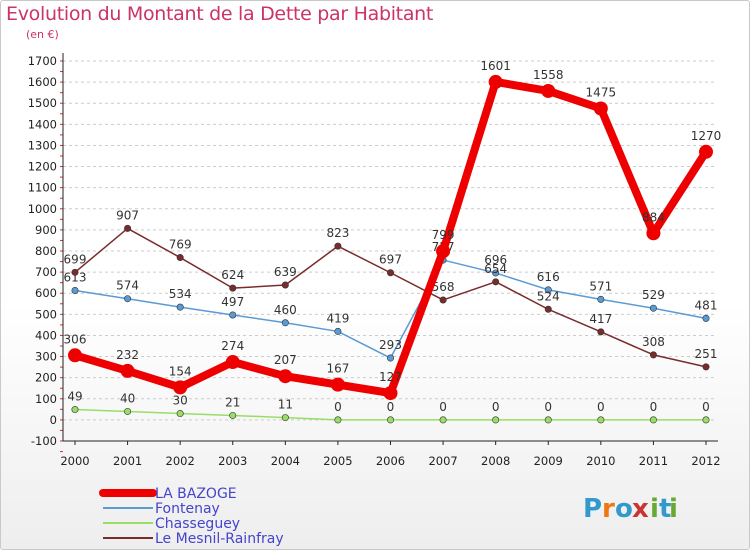 This screenshot has width=750, height=550. What do you see at coordinates (495, 461) in the screenshot?
I see `x-tick-label: 2008` at bounding box center [495, 461].